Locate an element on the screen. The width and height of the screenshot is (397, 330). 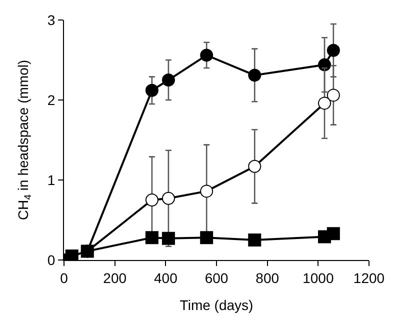
x-tick-label: 0 is located at coordinates (64, 278).